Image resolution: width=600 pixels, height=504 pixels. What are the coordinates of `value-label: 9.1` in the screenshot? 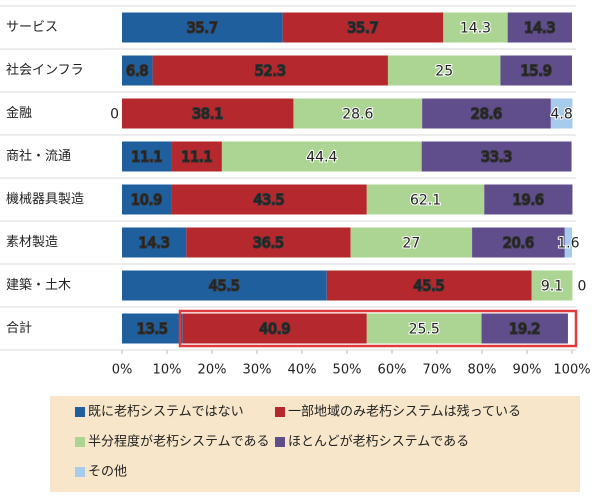 It's located at (552, 287).